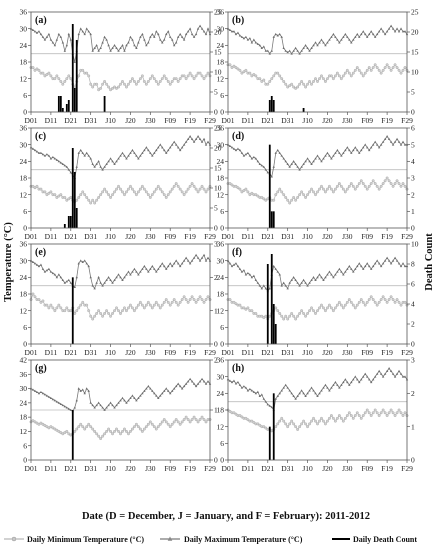 The image size is (440, 550). Describe the element at coordinates (267, 120) in the screenshot. I see `x-tick-label: D21` at that location.